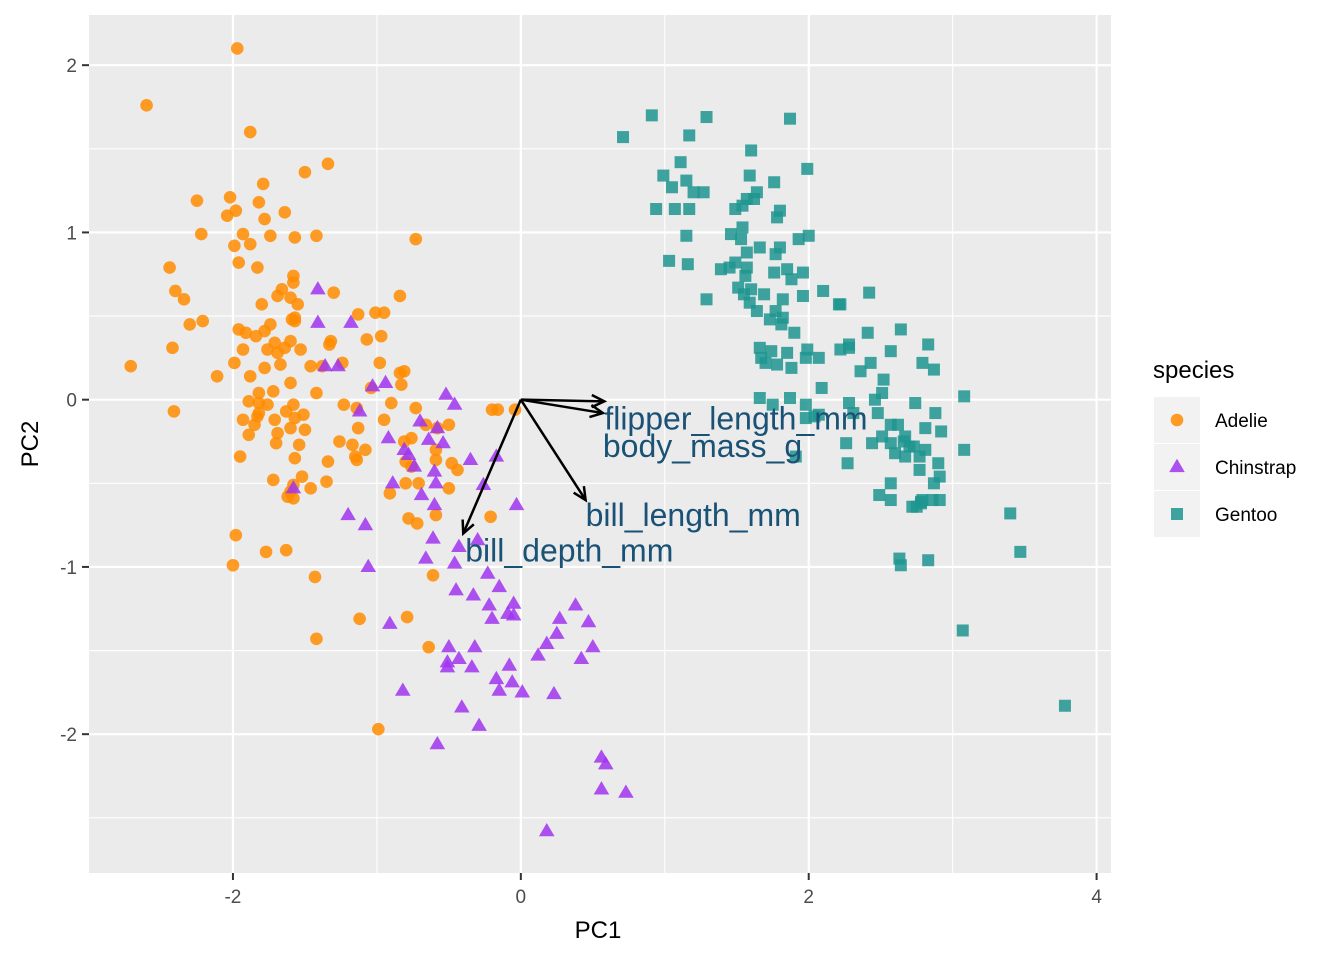 This screenshot has height=960, width=1344. I want to click on arrowhead-bill_length_mm, so click(580, 494).